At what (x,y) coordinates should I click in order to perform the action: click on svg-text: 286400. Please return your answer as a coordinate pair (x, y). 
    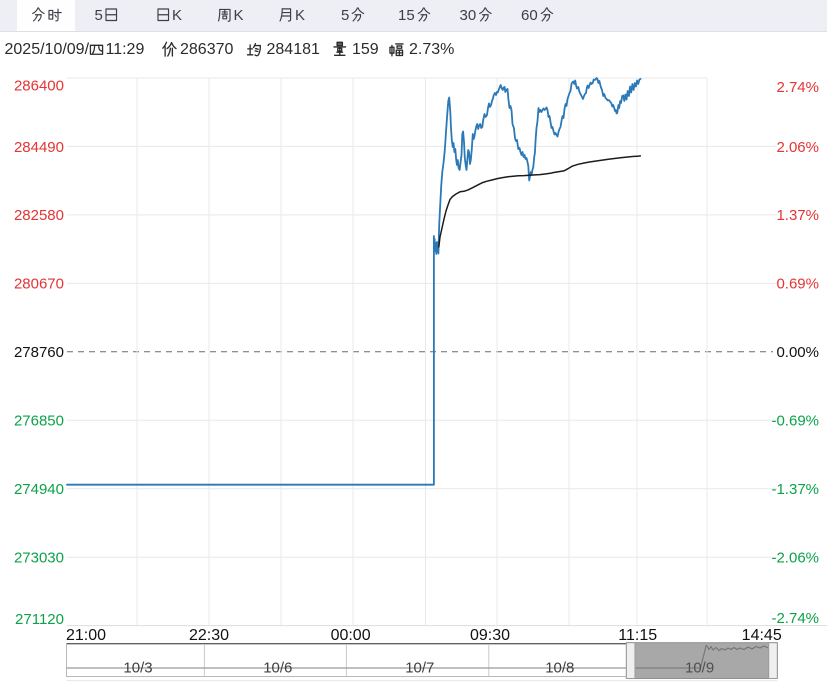
    Looking at the image, I should click on (39, 86).